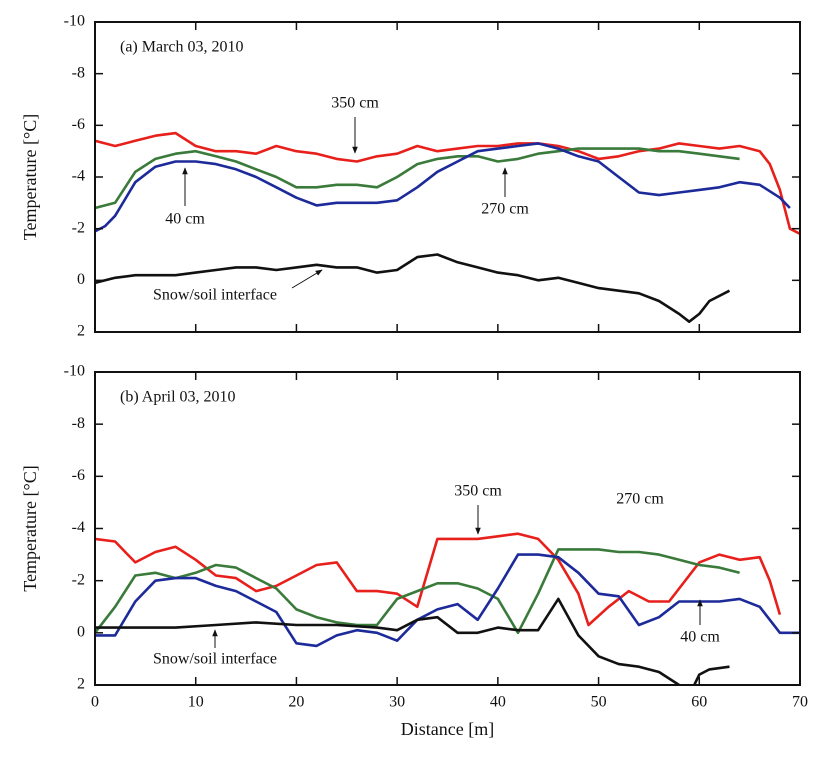  What do you see at coordinates (307, 279) in the screenshot?
I see `annotation-arrow` at bounding box center [307, 279].